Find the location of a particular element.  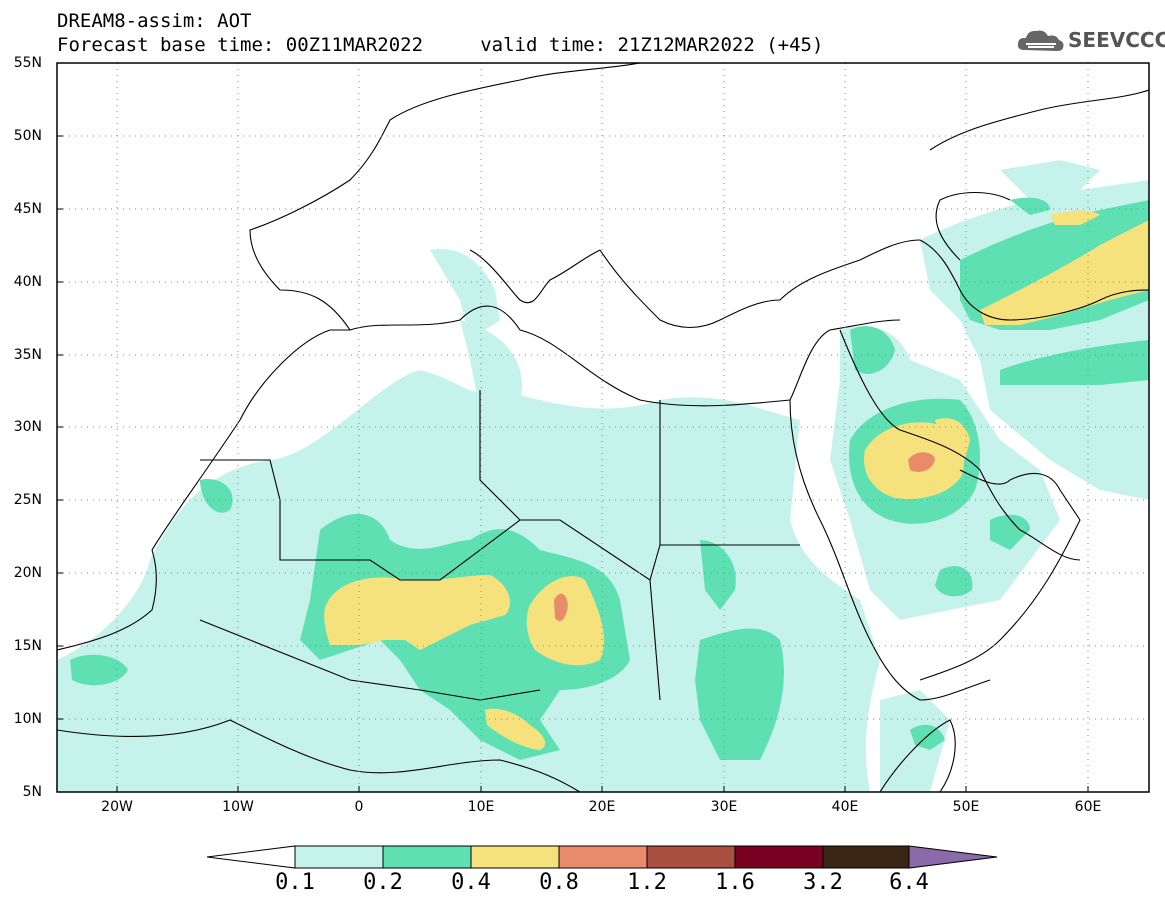

lat-label-30n: 30N is located at coordinates (27, 427).